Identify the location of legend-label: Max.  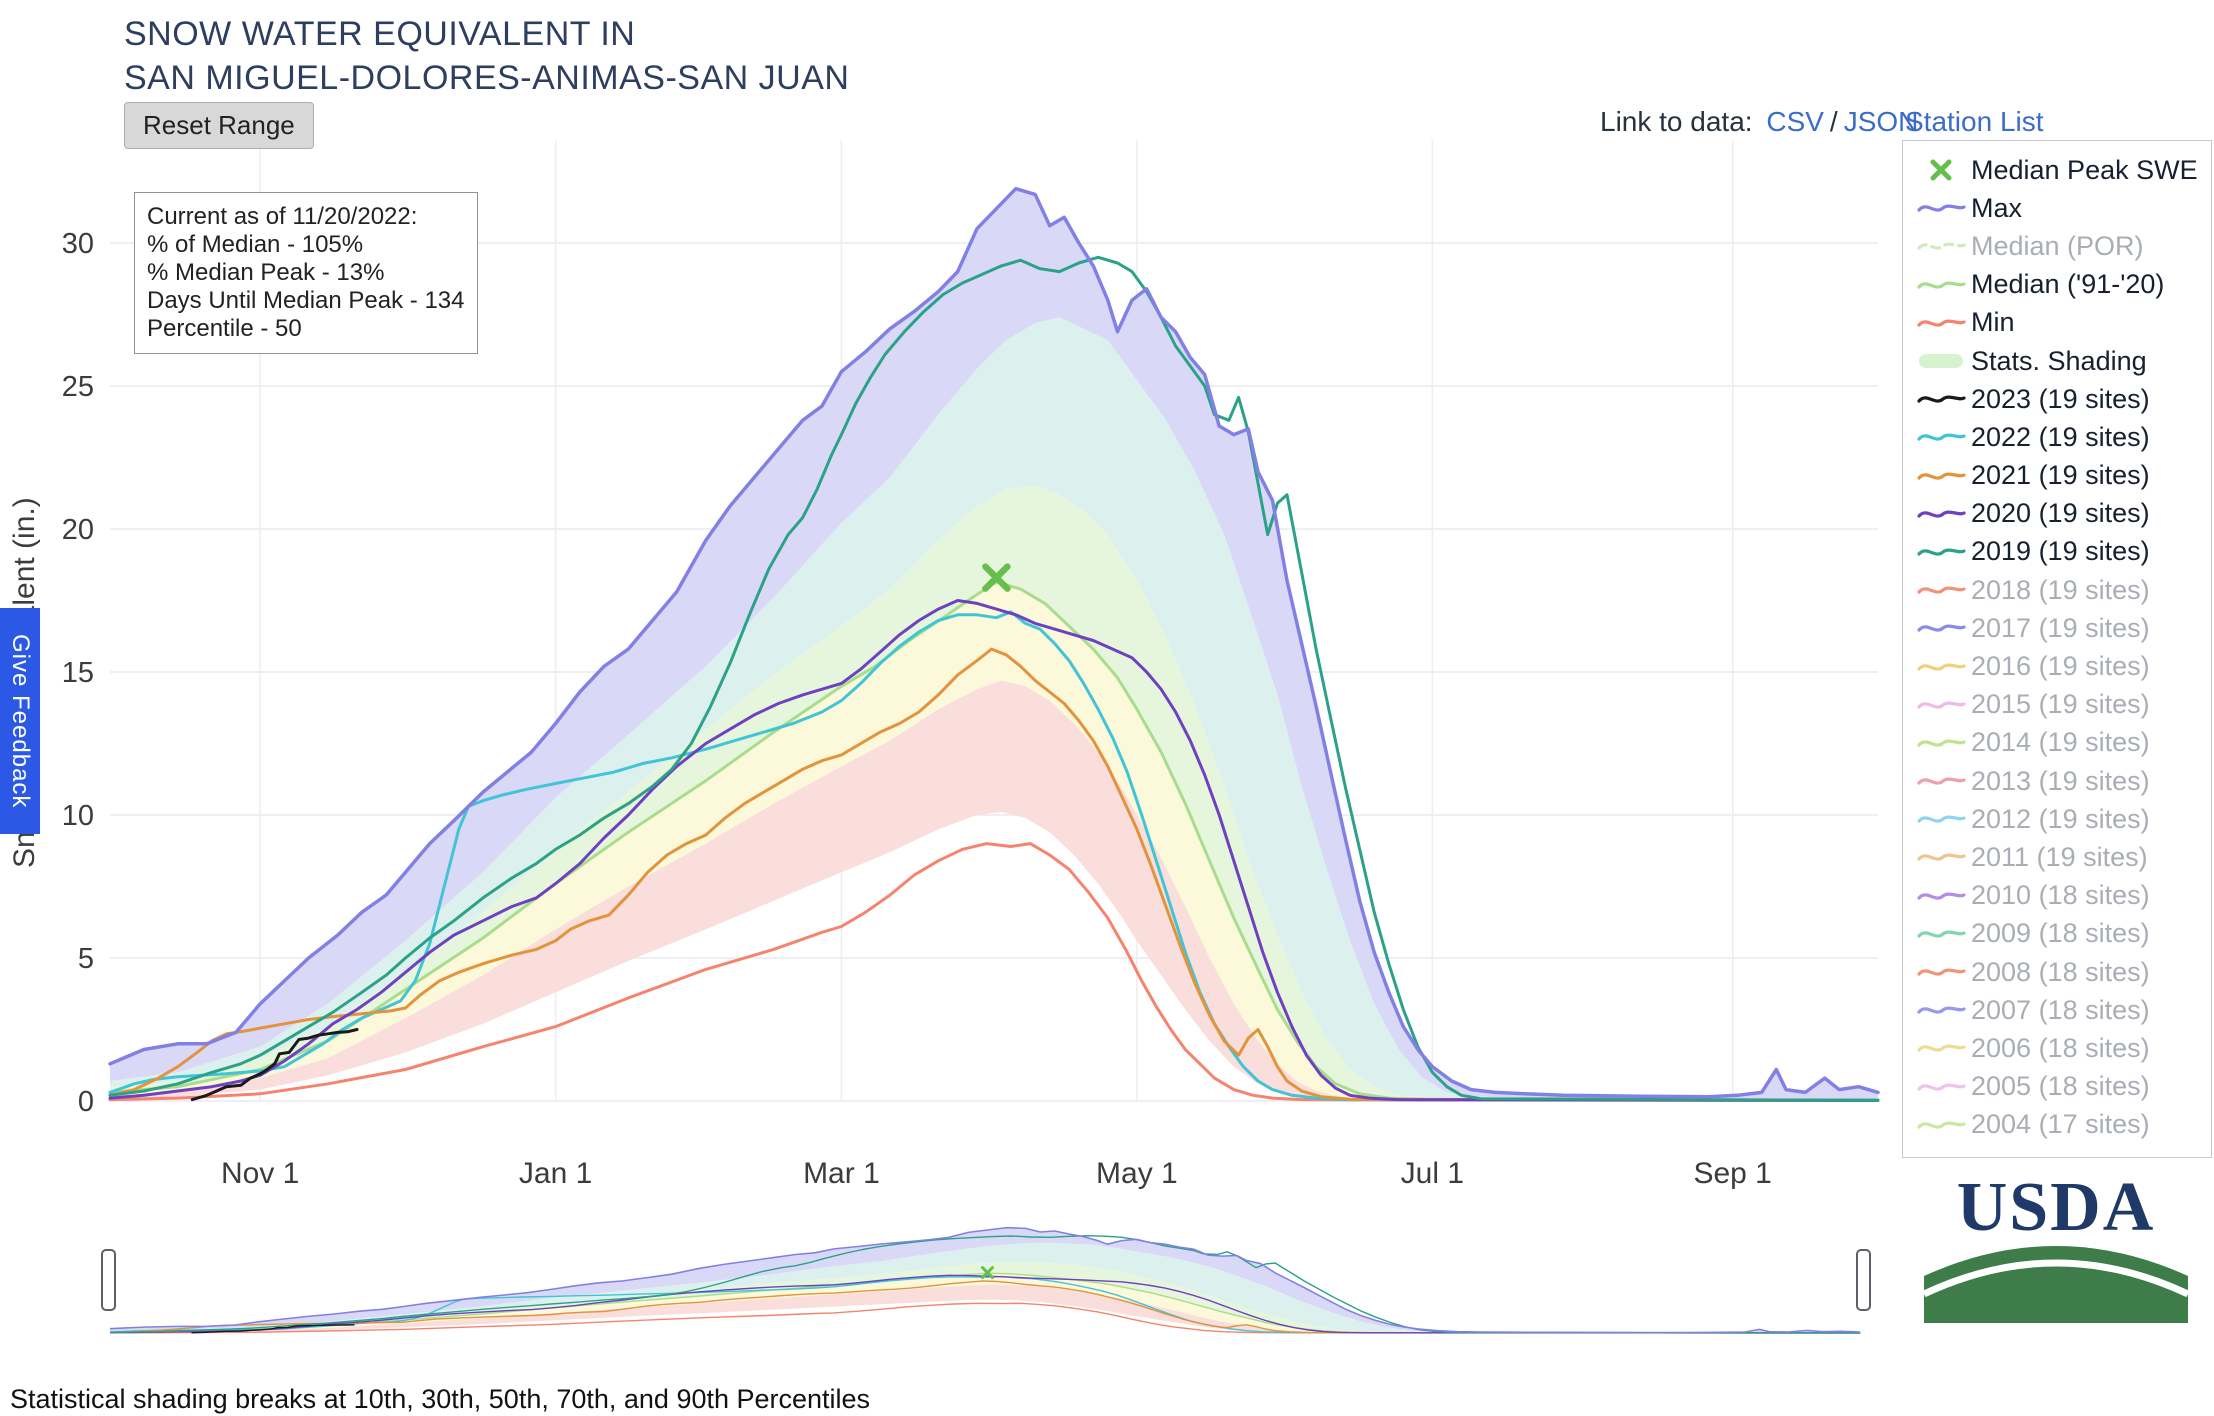
(1997, 207).